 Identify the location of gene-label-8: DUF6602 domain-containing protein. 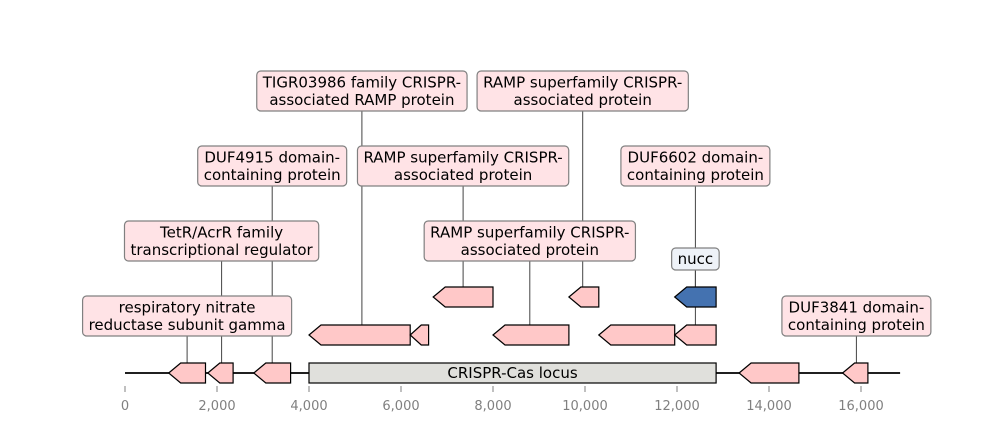
(695, 166).